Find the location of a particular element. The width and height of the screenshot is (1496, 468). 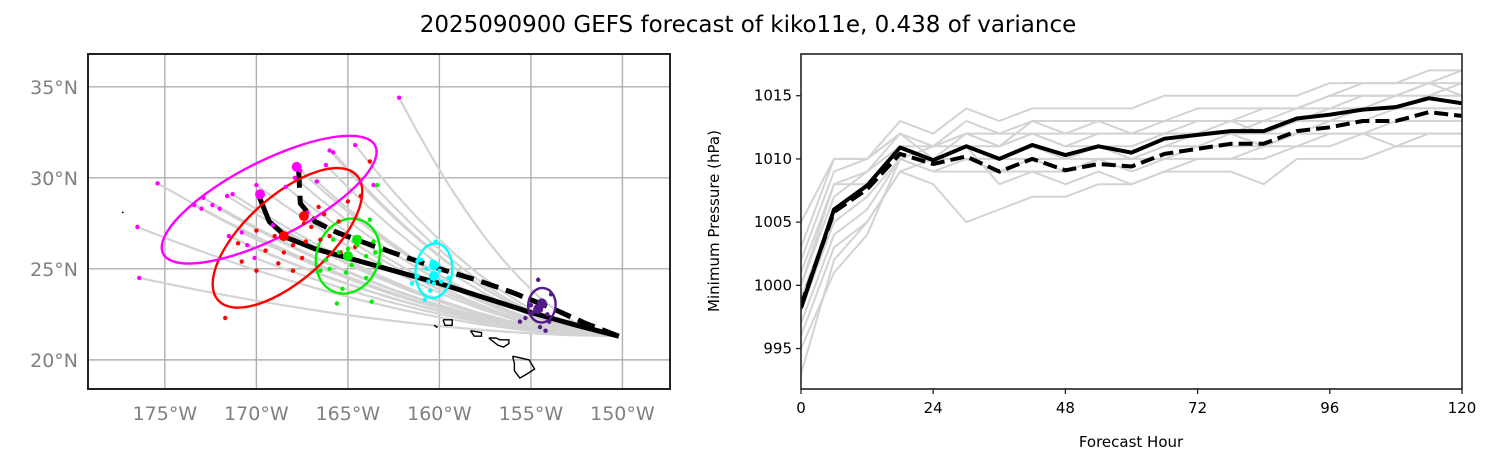

stray-point is located at coordinates (122, 212).